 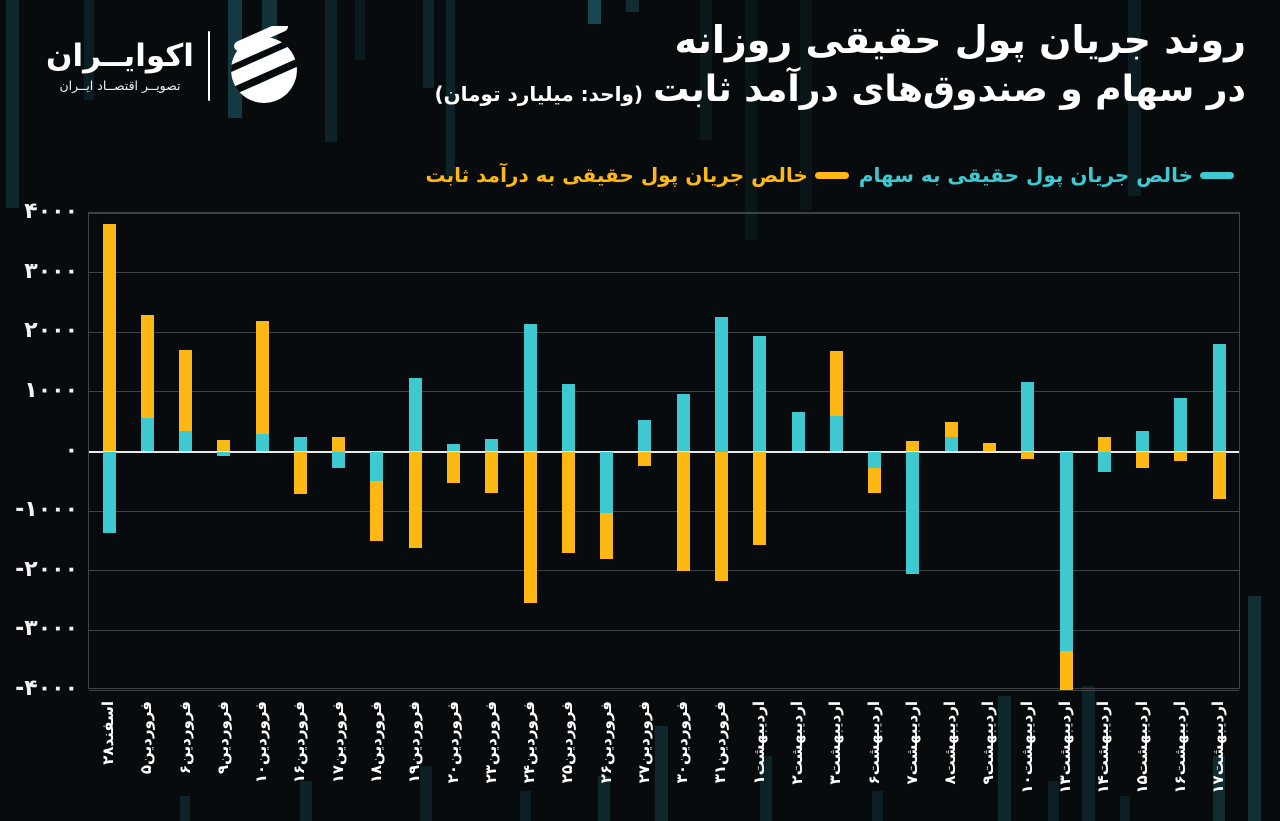 What do you see at coordinates (797, 743) in the screenshot?
I see `x-axis-tick-label: اردیبهشت۲` at bounding box center [797, 743].